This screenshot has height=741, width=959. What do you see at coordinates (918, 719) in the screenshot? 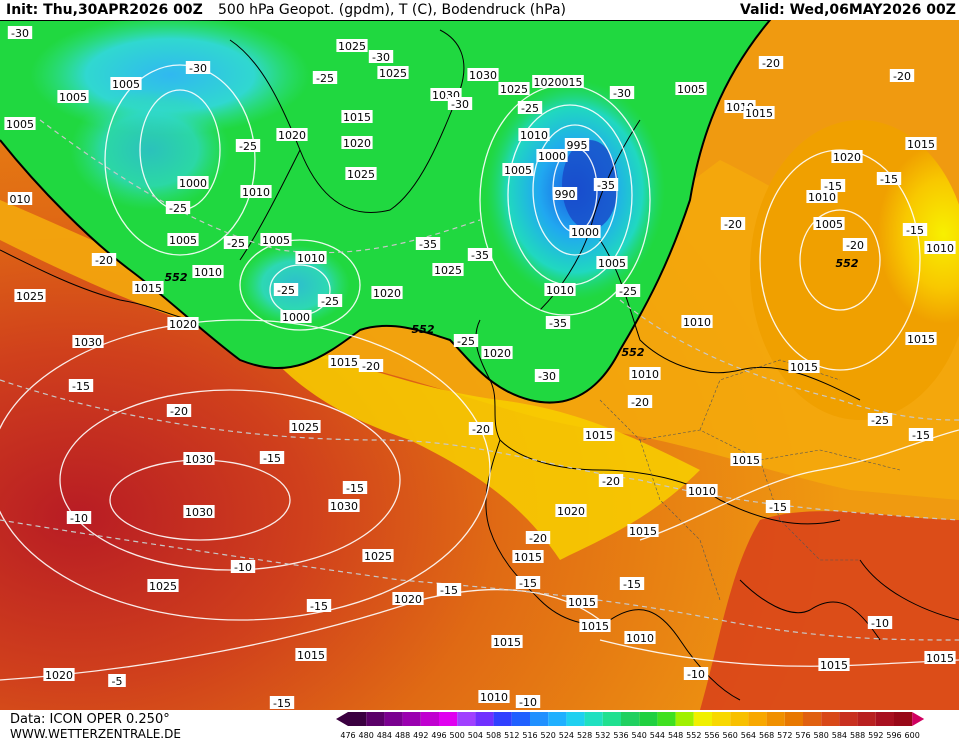
I see `scale-right-arrow` at bounding box center [918, 719].